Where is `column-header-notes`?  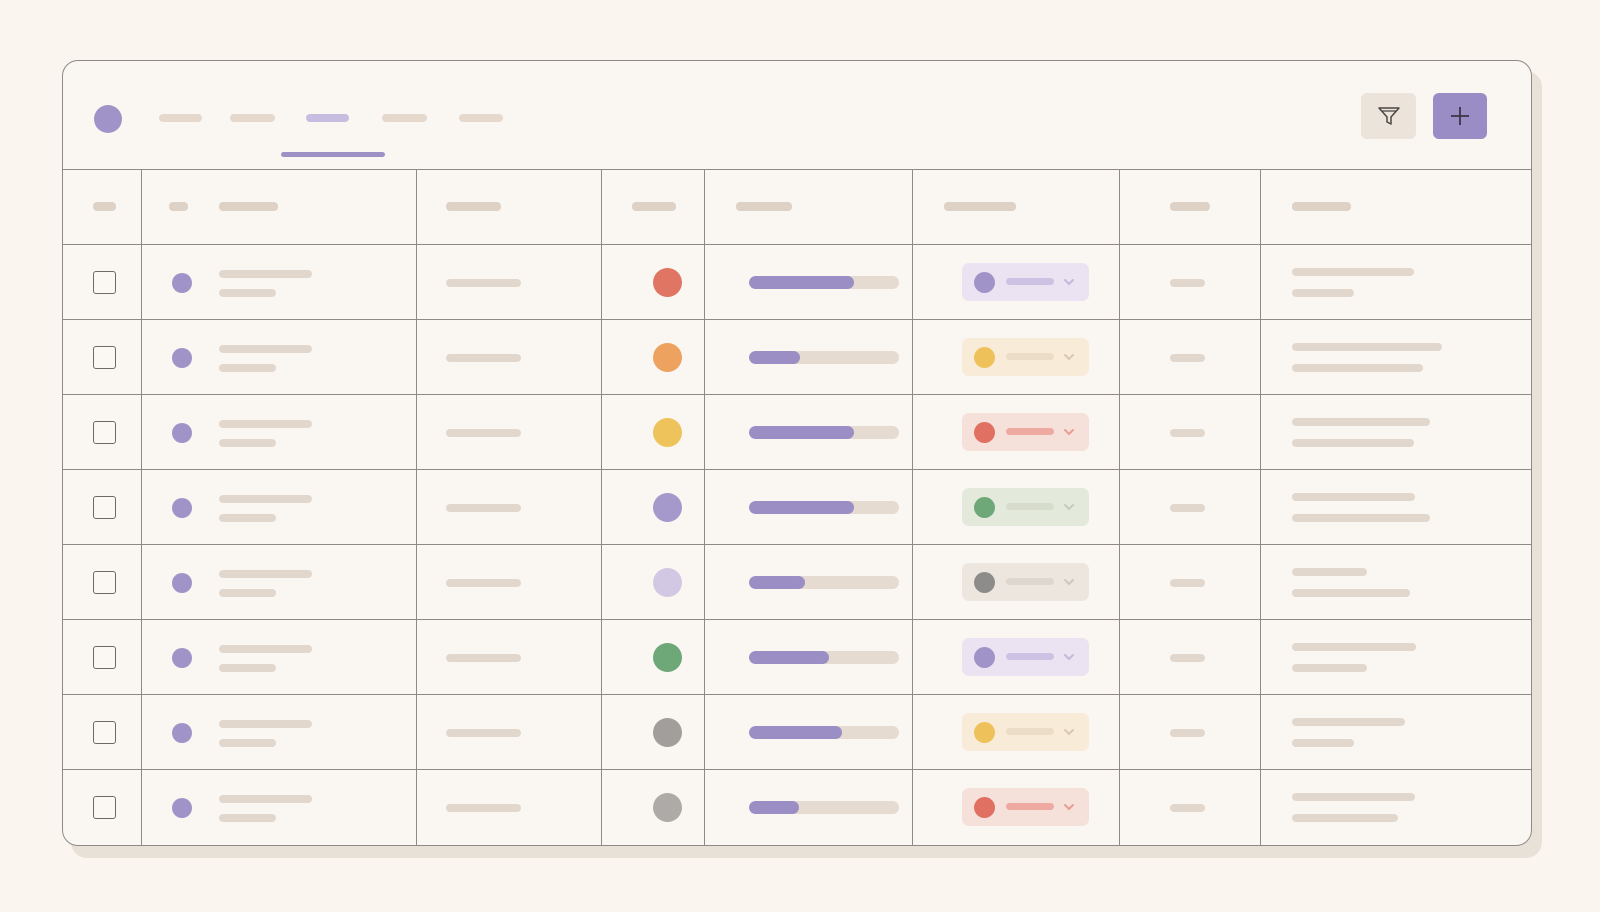
column-header-notes is located at coordinates (1321, 206).